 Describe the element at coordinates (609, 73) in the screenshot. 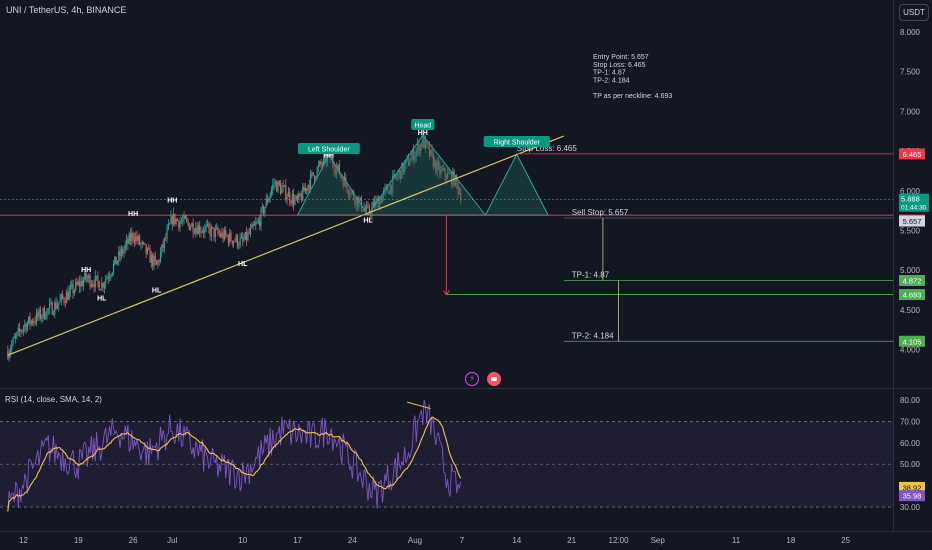

I see `info-line-2: TP-1: 4.87` at that location.